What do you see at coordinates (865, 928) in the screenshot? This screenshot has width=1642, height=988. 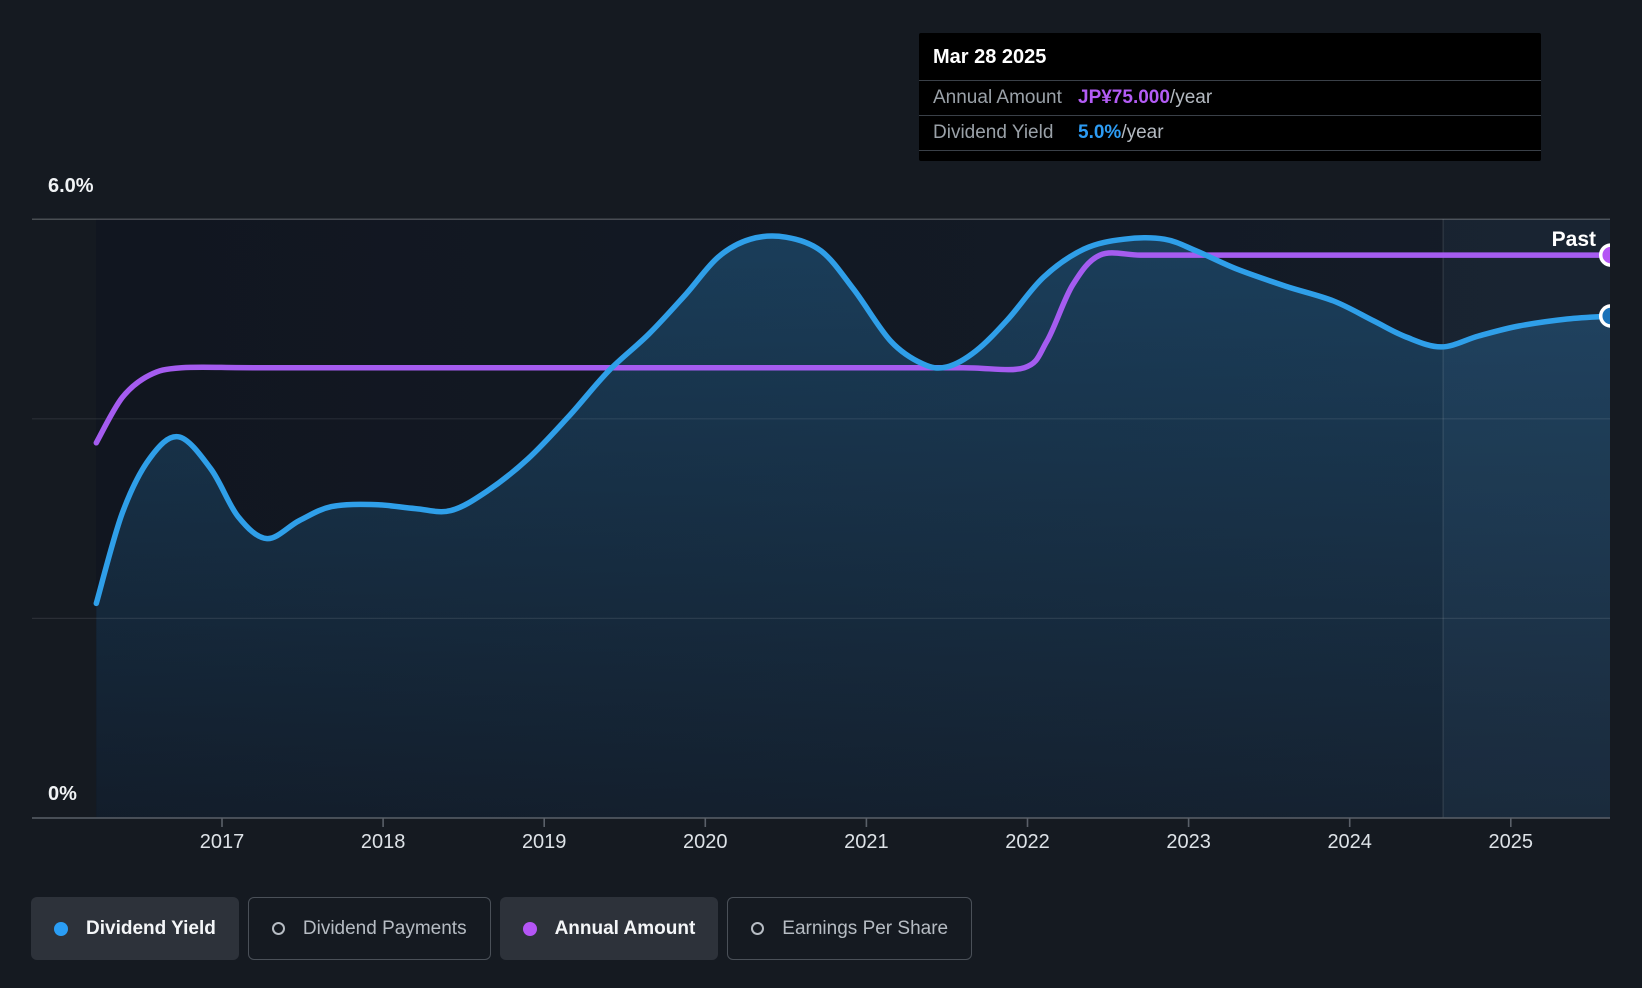 I see `legend-label: Earnings Per Share` at bounding box center [865, 928].